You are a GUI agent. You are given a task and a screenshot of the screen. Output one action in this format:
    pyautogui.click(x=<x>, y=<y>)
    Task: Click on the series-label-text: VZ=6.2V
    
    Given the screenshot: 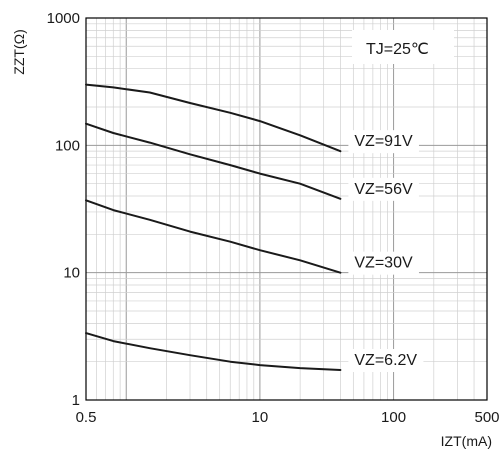 What is the action you would take?
    pyautogui.click(x=385, y=360)
    